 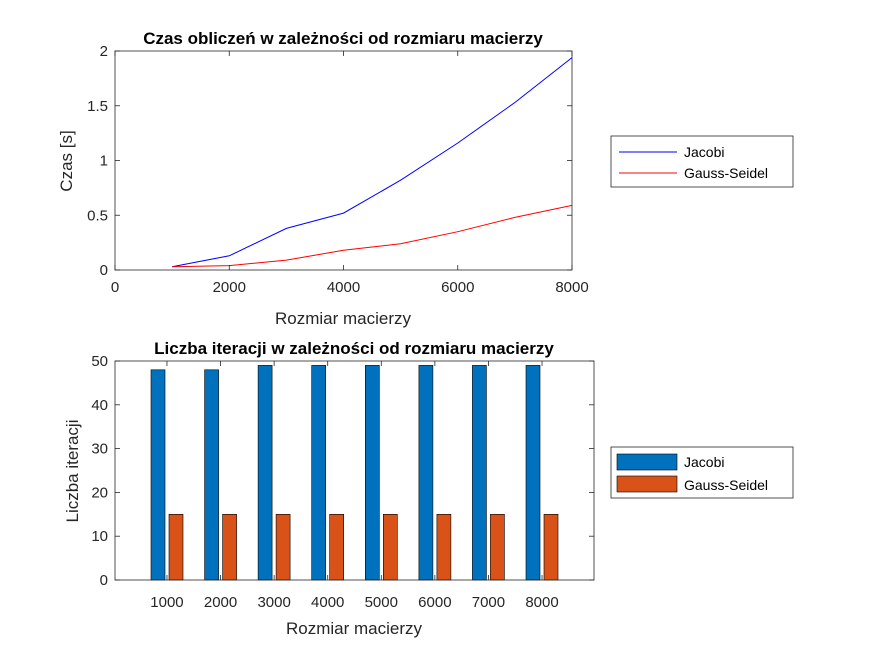 What do you see at coordinates (104, 51) in the screenshot?
I see `y-tick-label: 2` at bounding box center [104, 51].